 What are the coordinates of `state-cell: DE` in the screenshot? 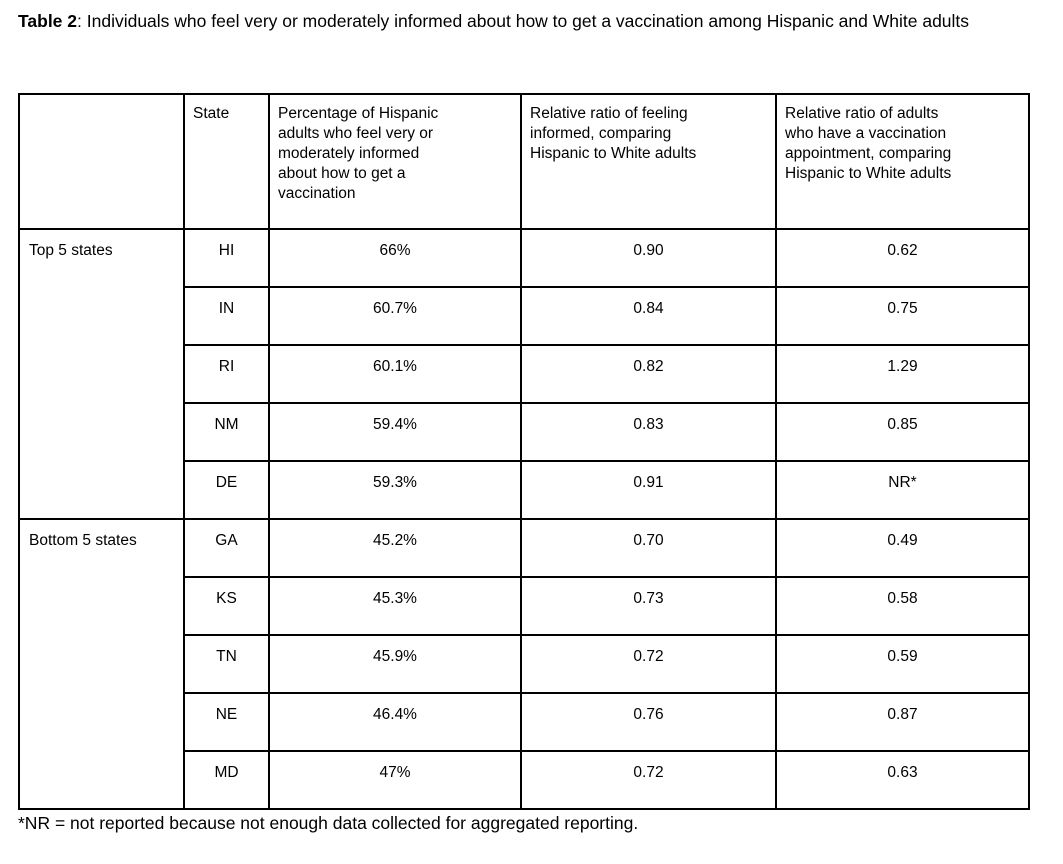 It's located at (226, 490).